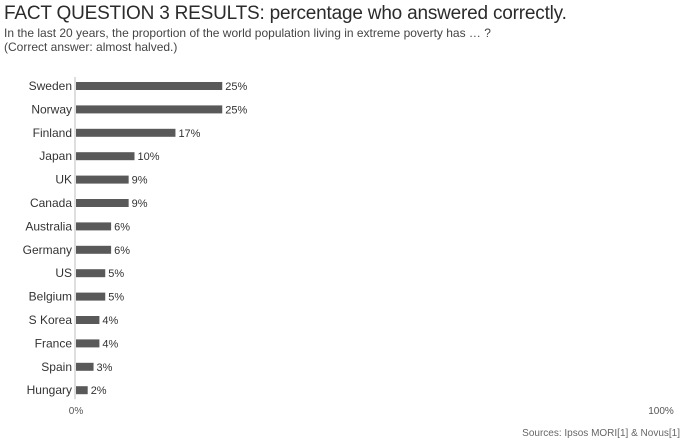 This screenshot has height=447, width=686. What do you see at coordinates (50, 297) in the screenshot?
I see `category-label: Belgium` at bounding box center [50, 297].